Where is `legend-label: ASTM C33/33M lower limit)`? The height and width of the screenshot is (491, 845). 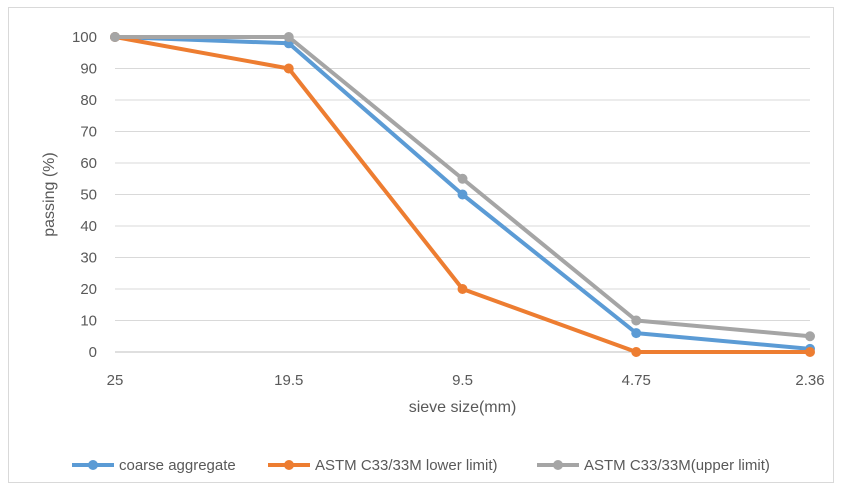
legend-label: ASTM C33/33M lower limit) is located at coordinates (406, 465).